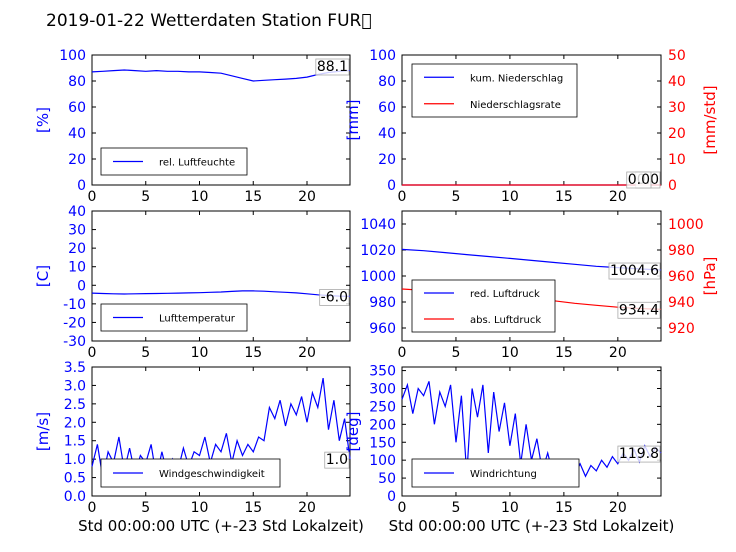 The height and width of the screenshot is (552, 736). What do you see at coordinates (382, 390) in the screenshot?
I see `y-tick-label: 300` at bounding box center [382, 390].